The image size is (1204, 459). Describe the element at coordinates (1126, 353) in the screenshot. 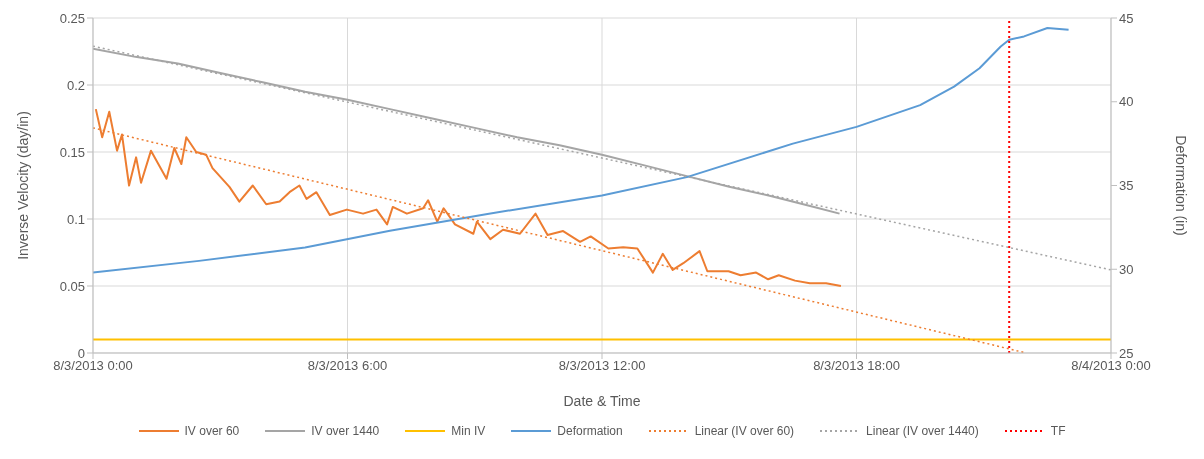

I see `y2-tick-label: 25` at that location.